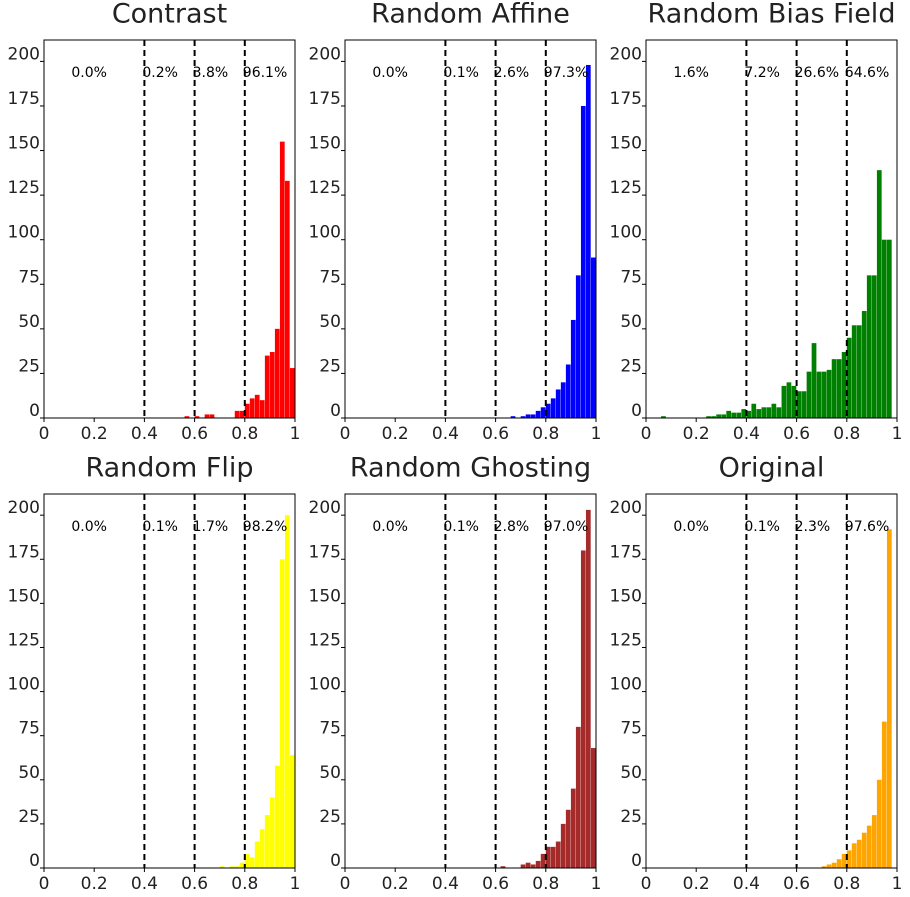  Describe the element at coordinates (94, 434) in the screenshot. I see `x-tick-label: 0.2` at that location.